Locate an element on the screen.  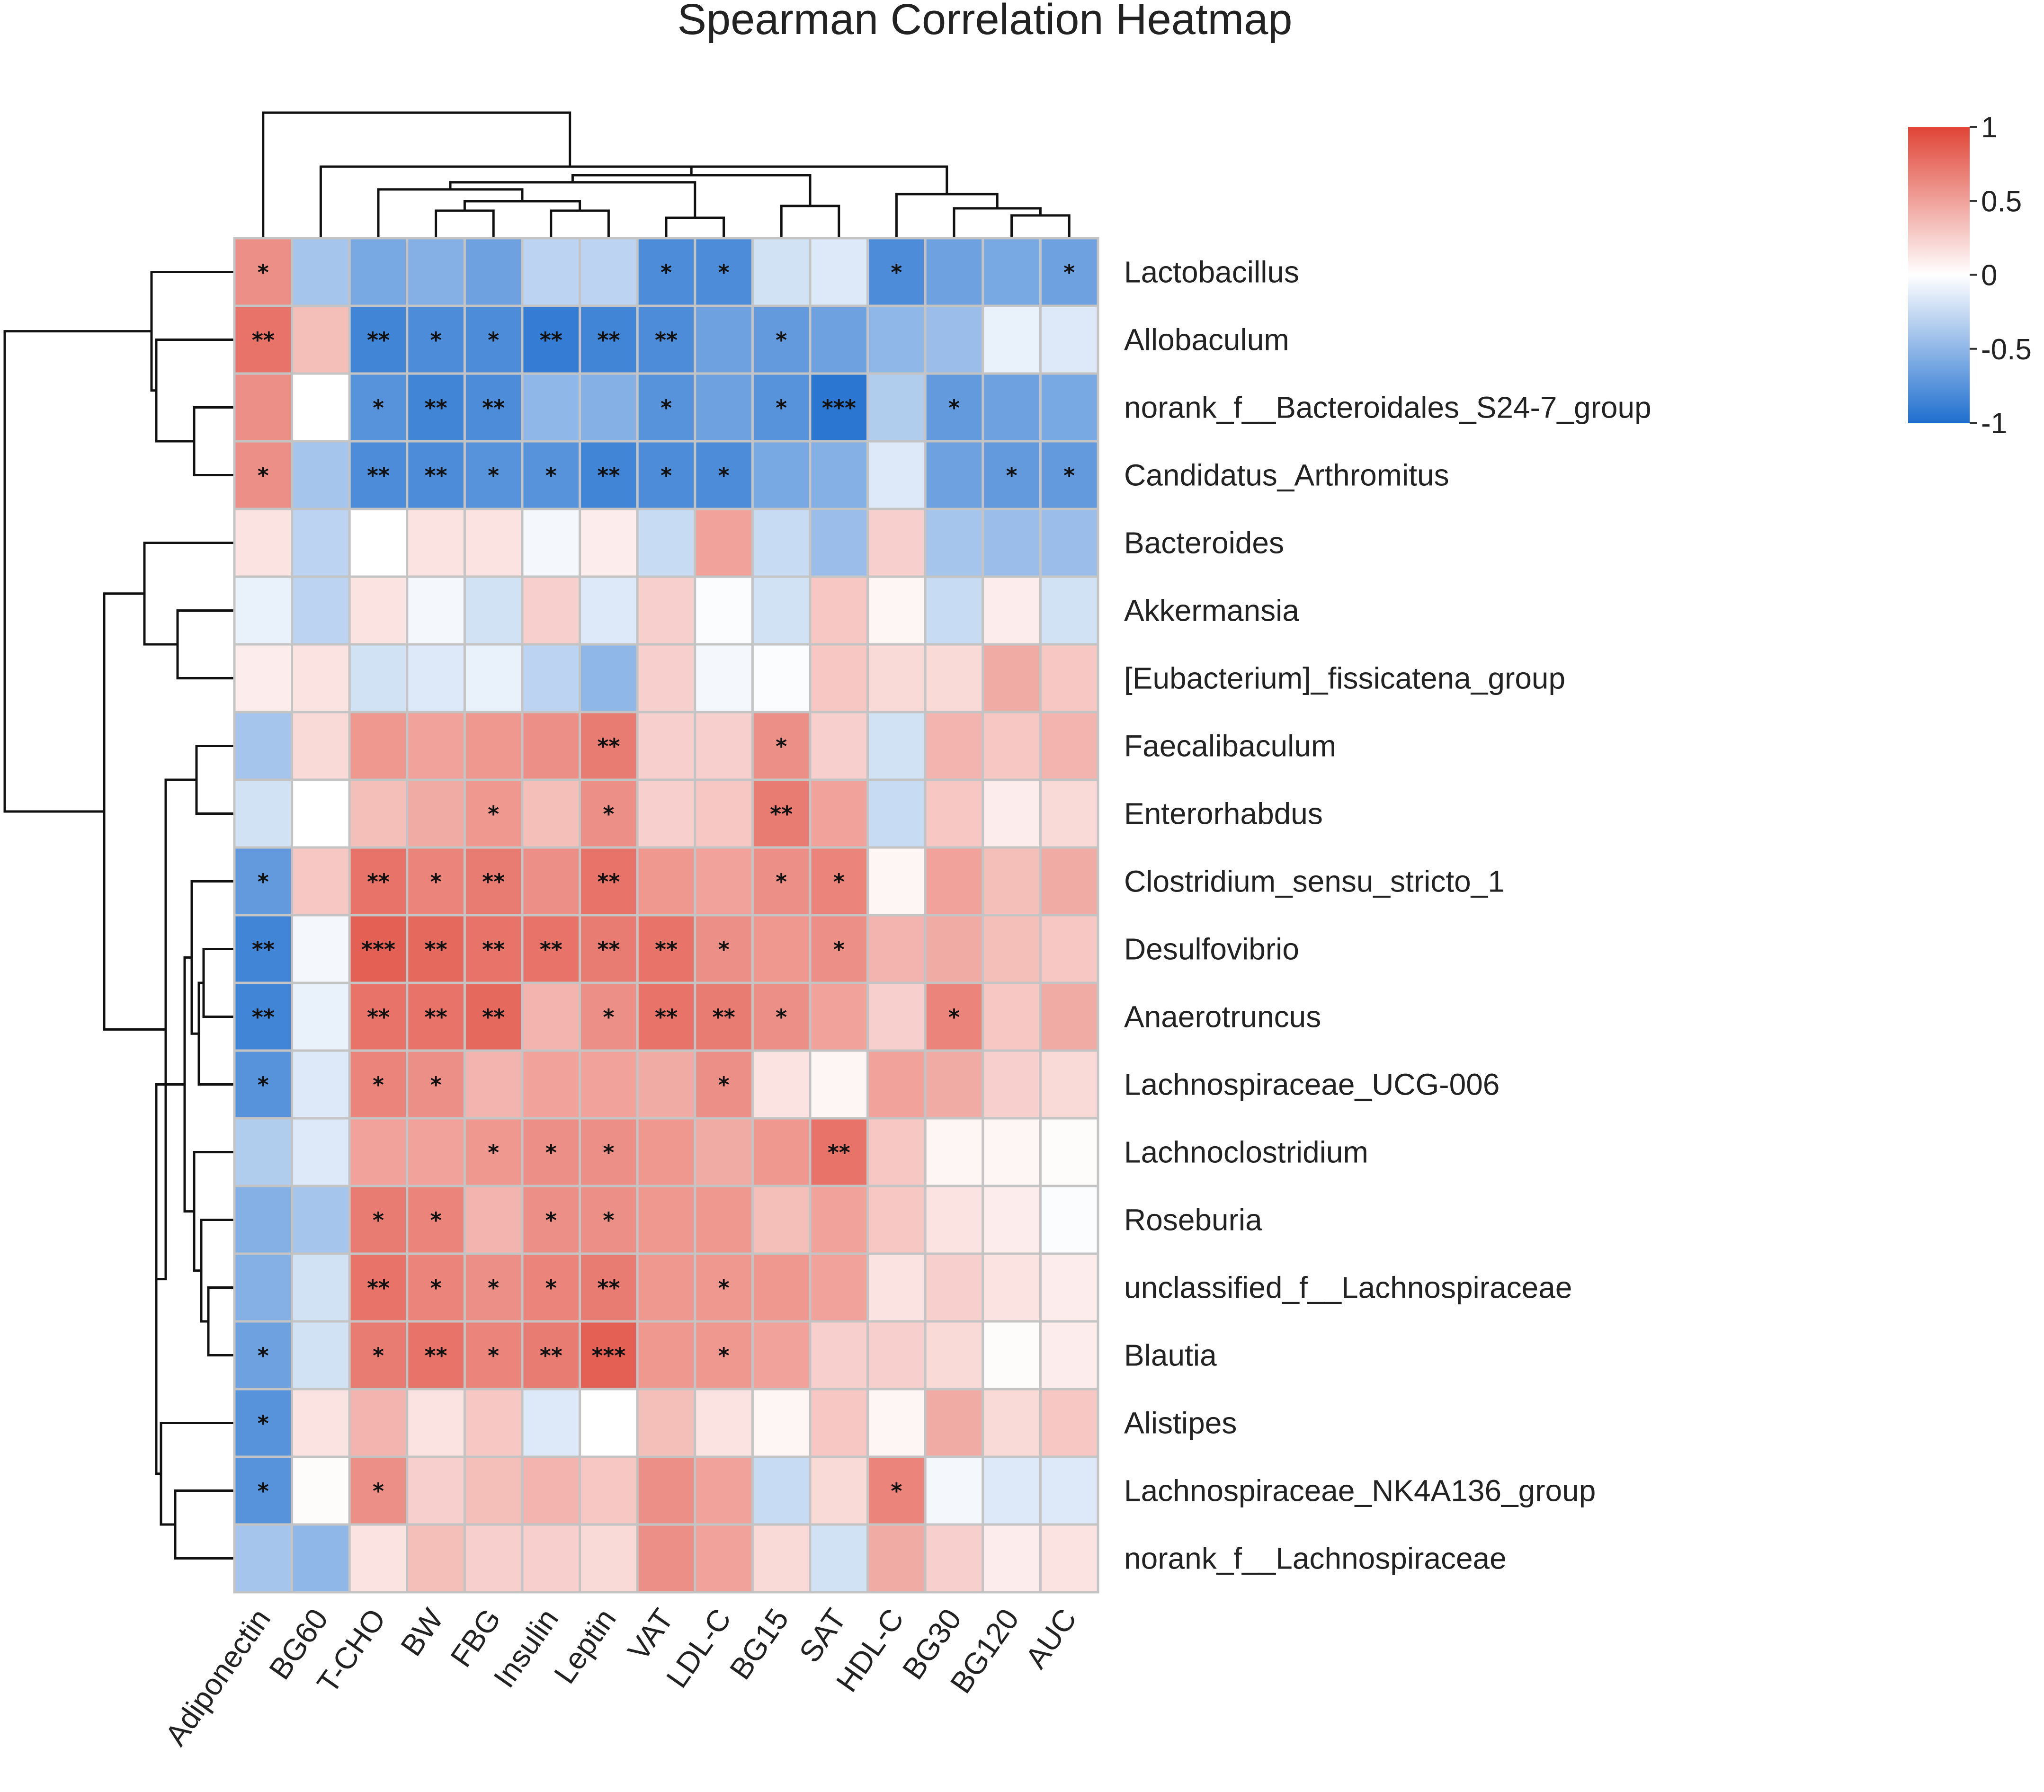
row-label: norank_f__Lachnospiraceae is located at coordinates (1315, 1559).